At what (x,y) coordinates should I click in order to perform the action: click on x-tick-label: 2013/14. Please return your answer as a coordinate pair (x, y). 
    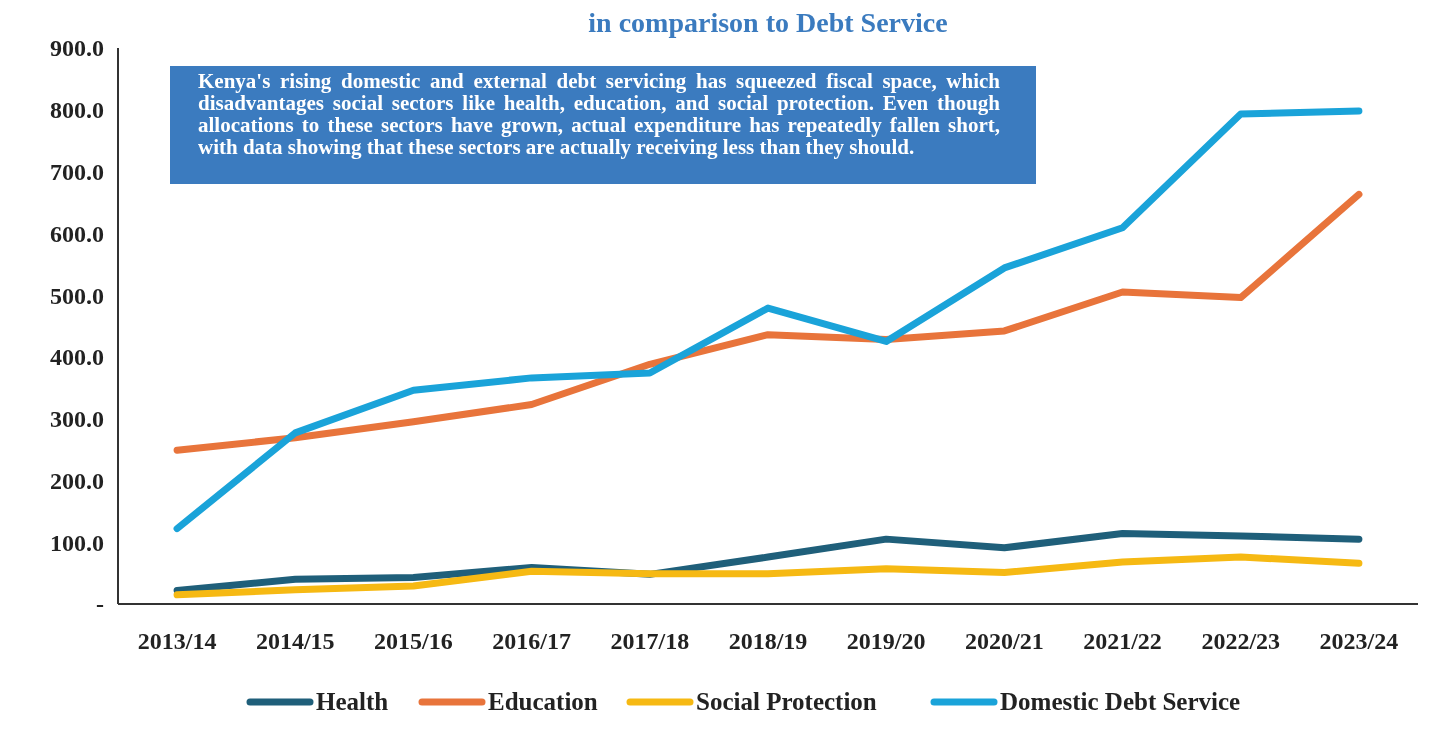
    Looking at the image, I should click on (177, 641).